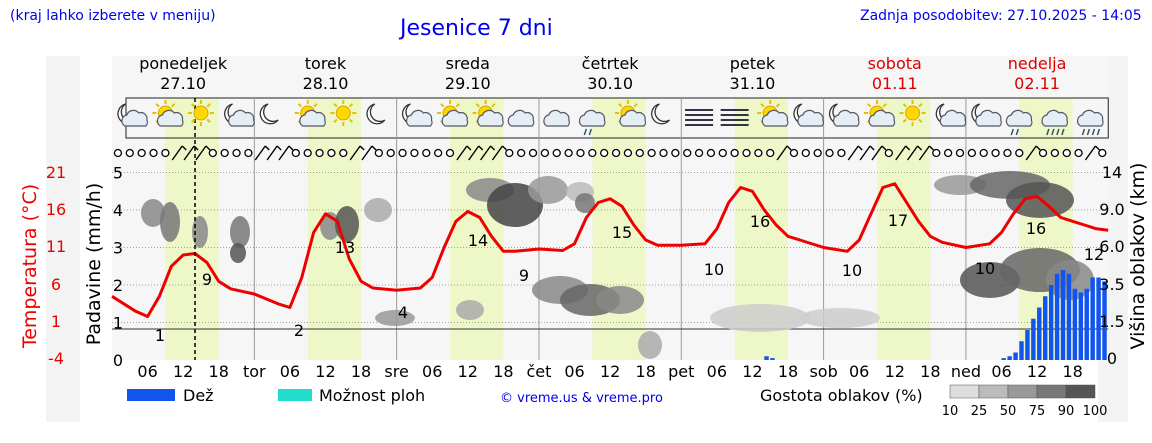 This screenshot has width=1152, height=443. What do you see at coordinates (56, 172) in the screenshot?
I see `temperature-tick-label: 21` at bounding box center [56, 172].